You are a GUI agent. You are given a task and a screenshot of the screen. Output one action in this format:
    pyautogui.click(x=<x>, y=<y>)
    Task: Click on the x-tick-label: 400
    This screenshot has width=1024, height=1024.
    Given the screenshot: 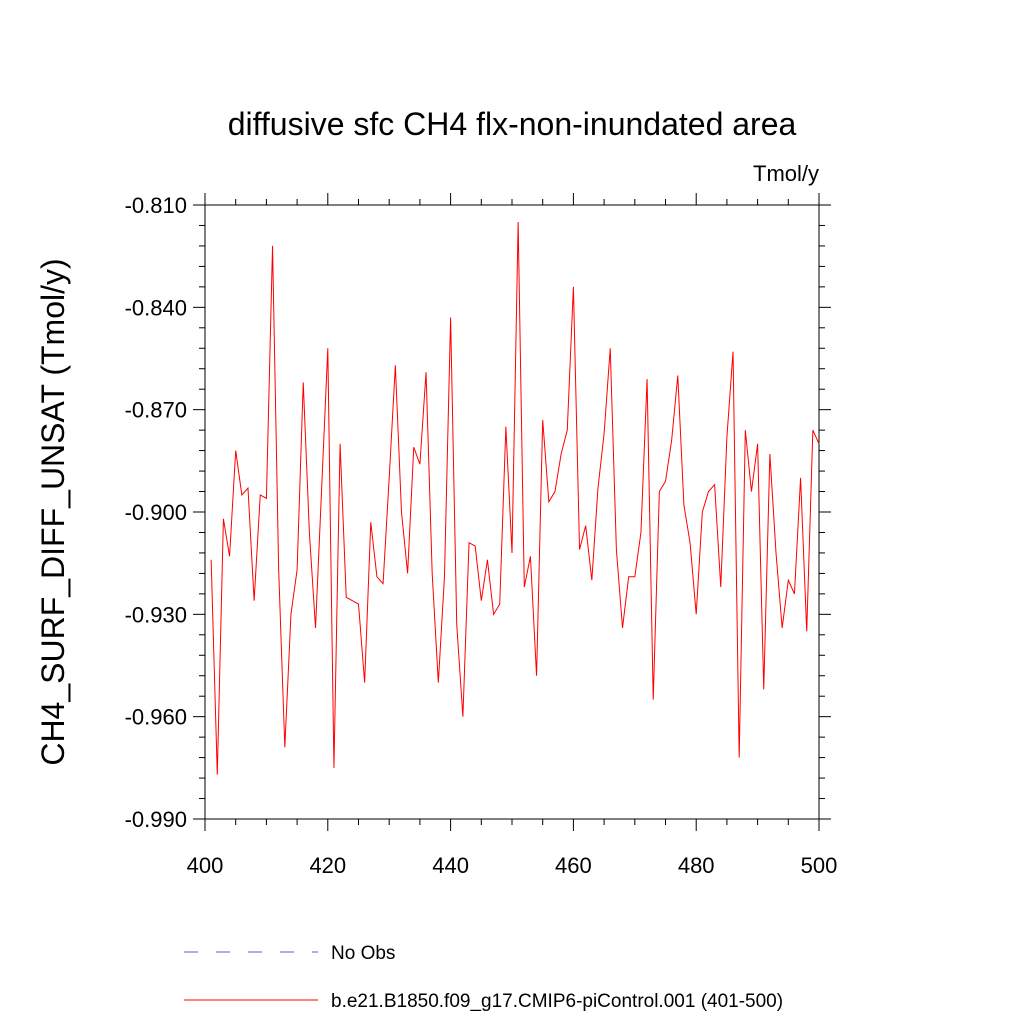 What is the action you would take?
    pyautogui.click(x=205, y=865)
    